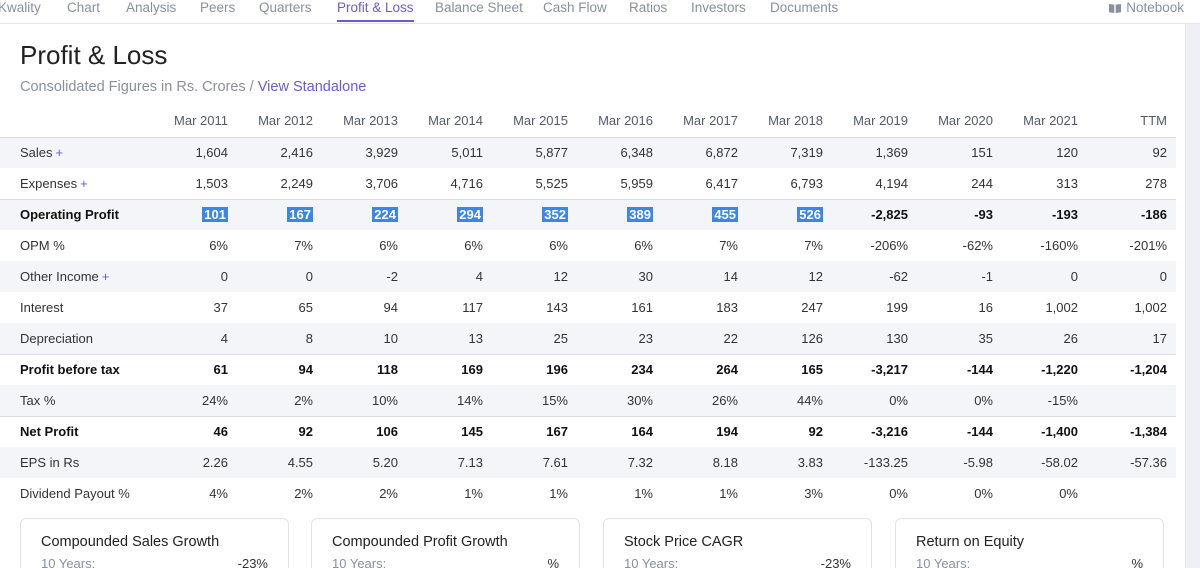 The width and height of the screenshot is (1200, 568). Describe the element at coordinates (789, 214) in the screenshot. I see `cell-value: 526` at that location.